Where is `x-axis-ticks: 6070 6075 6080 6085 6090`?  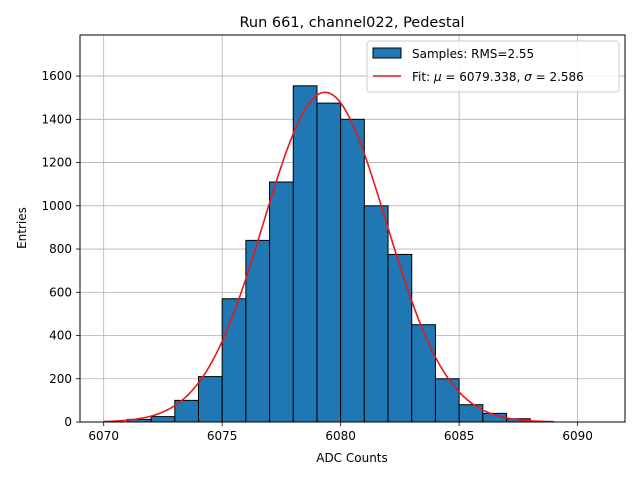
x-axis-ticks: 6070 6075 6080 6085 6090 is located at coordinates (340, 432).